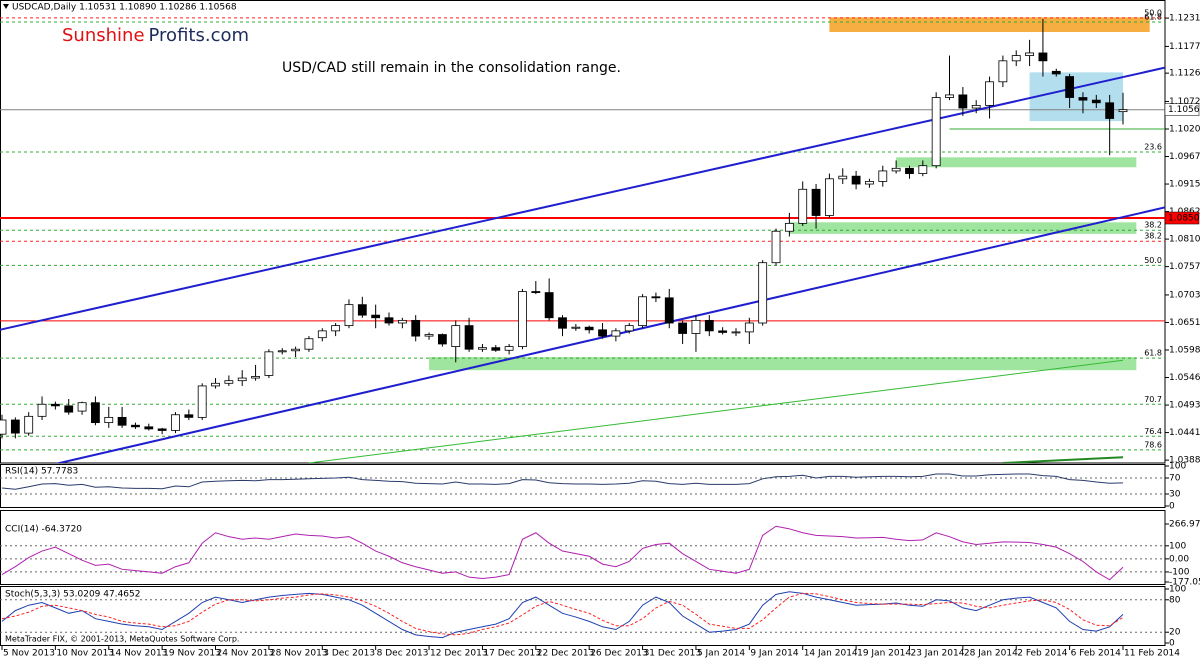 This screenshot has width=1200, height=659. Describe the element at coordinates (1175, 633) in the screenshot. I see `y-tick-label: 20` at that location.